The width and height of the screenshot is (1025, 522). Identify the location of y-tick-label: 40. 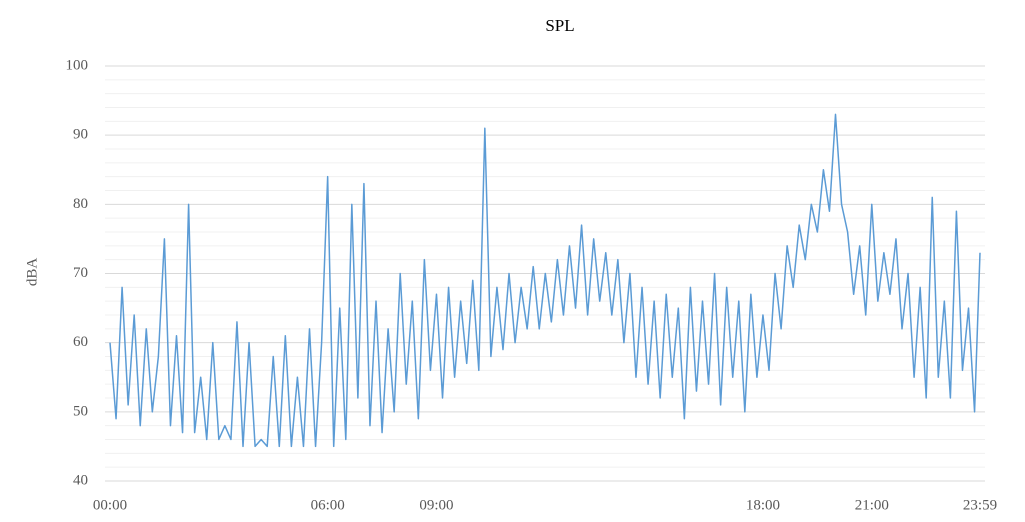
(80, 480).